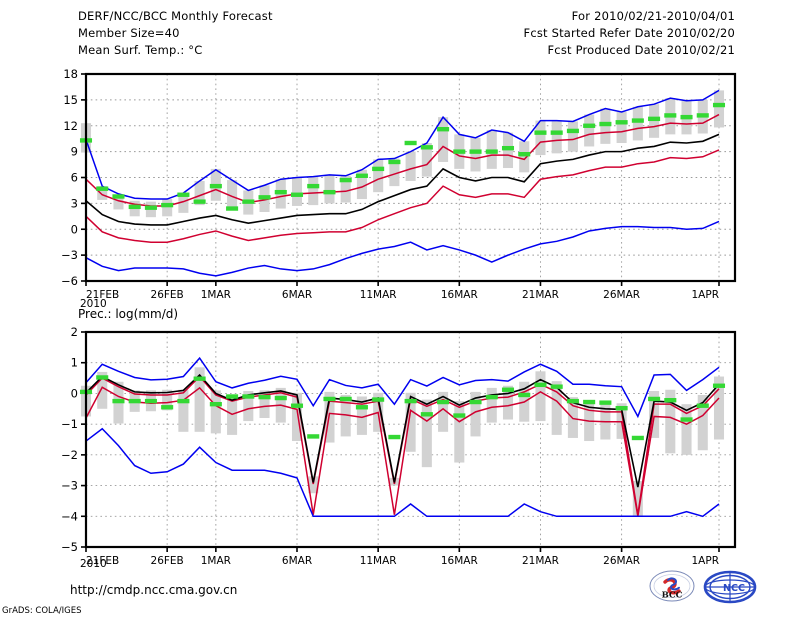 This screenshot has width=800, height=618. What do you see at coordinates (74, 178) in the screenshot?
I see `y-tick-label: 6` at bounding box center [74, 178].